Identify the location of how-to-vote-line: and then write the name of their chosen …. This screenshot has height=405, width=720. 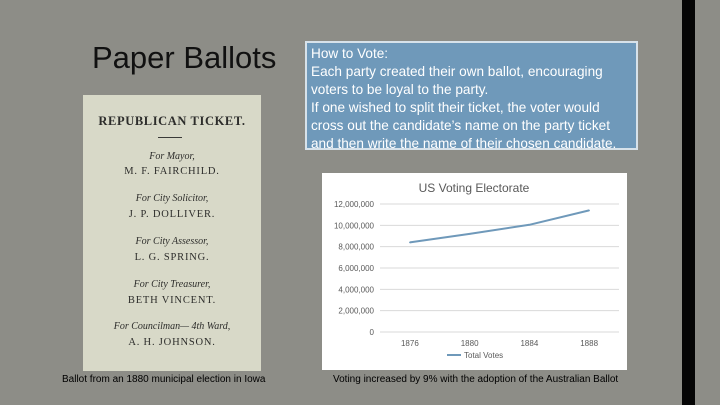
(464, 143).